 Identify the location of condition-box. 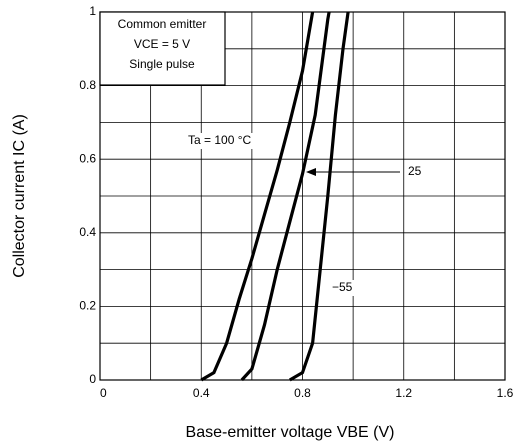
(162, 48).